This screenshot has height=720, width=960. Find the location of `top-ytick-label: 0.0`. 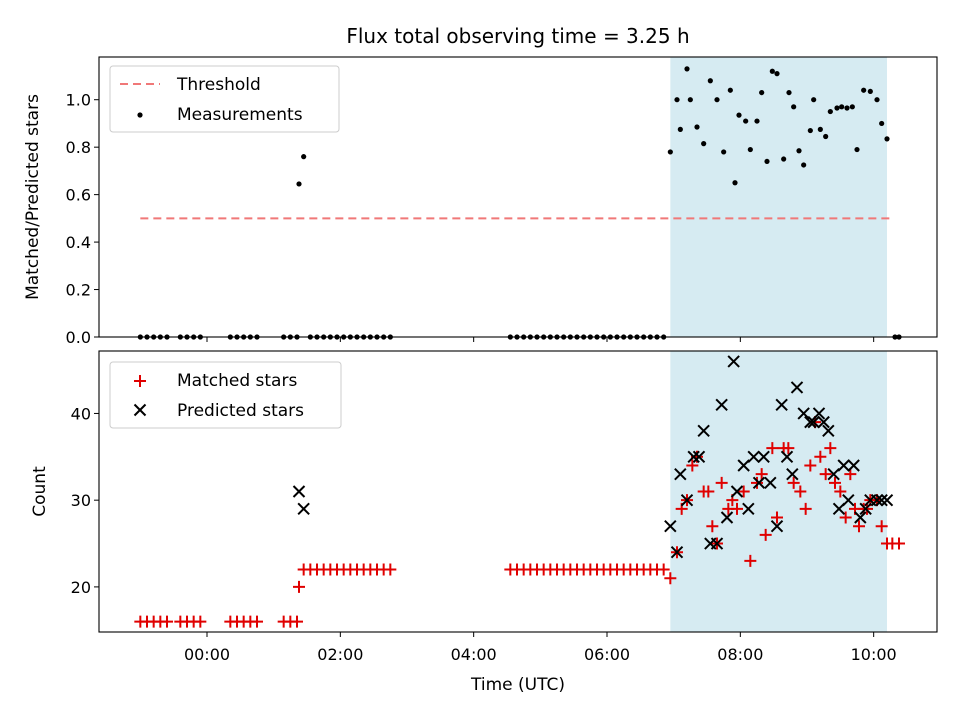

top-ytick-label: 0.0 is located at coordinates (78, 337).